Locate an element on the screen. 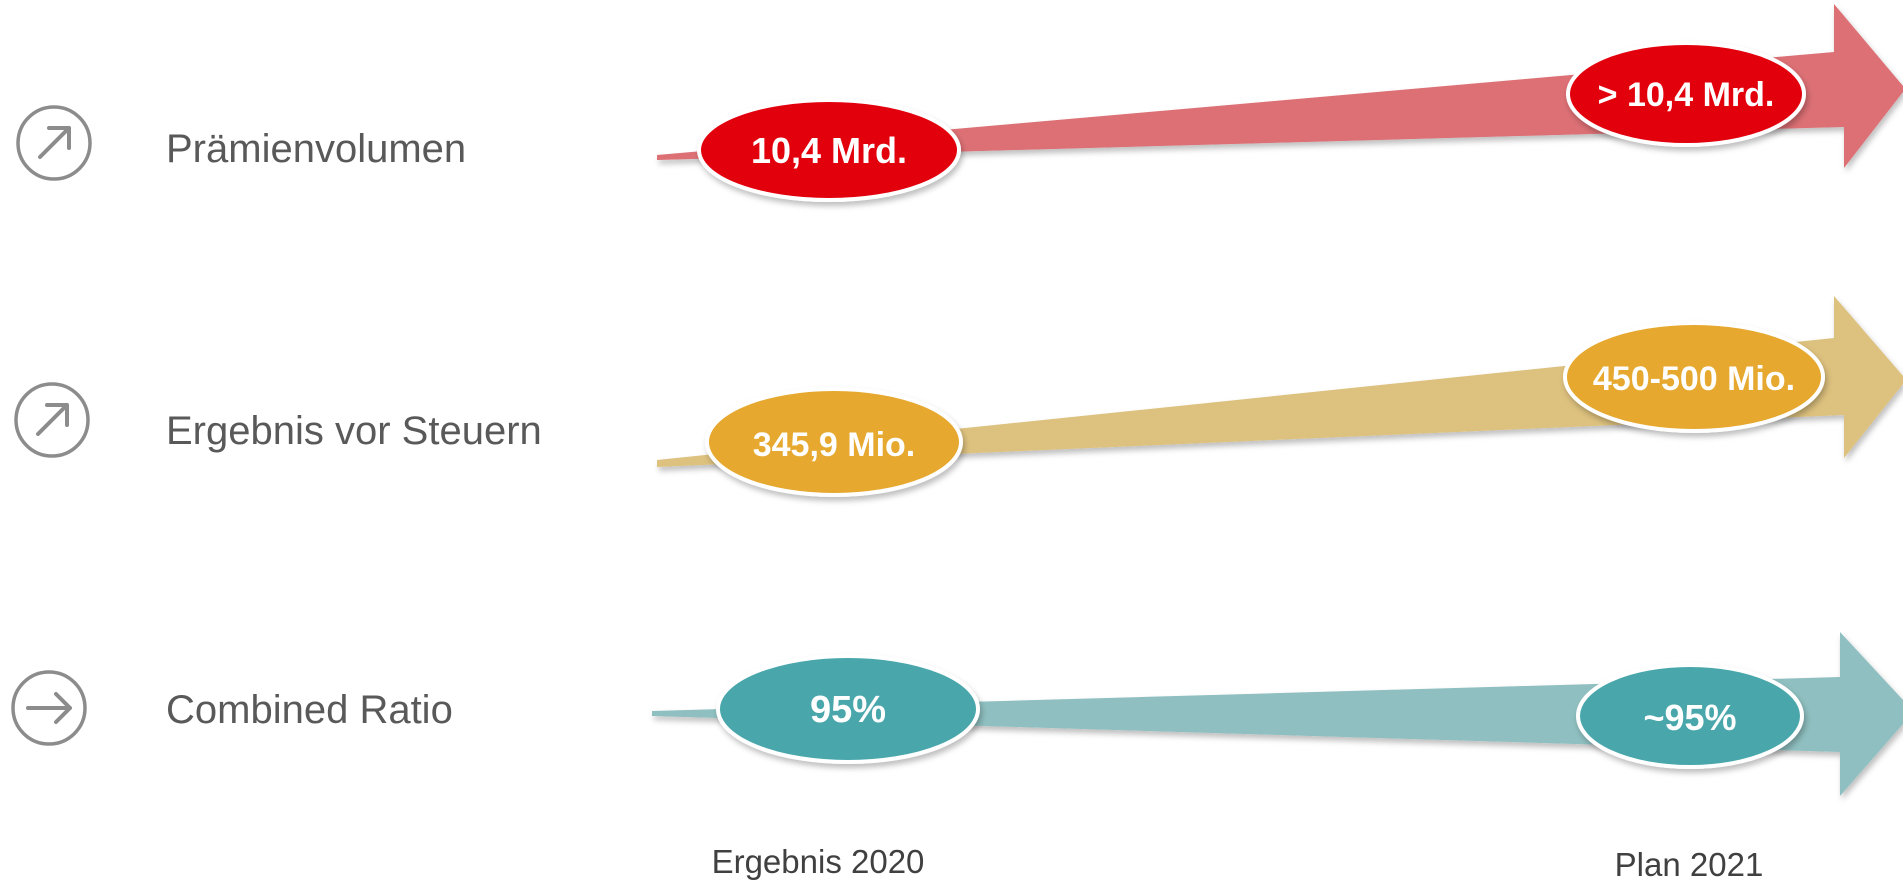 This screenshot has height=886, width=1903. row-label: Combined Ratio is located at coordinates (309, 710).